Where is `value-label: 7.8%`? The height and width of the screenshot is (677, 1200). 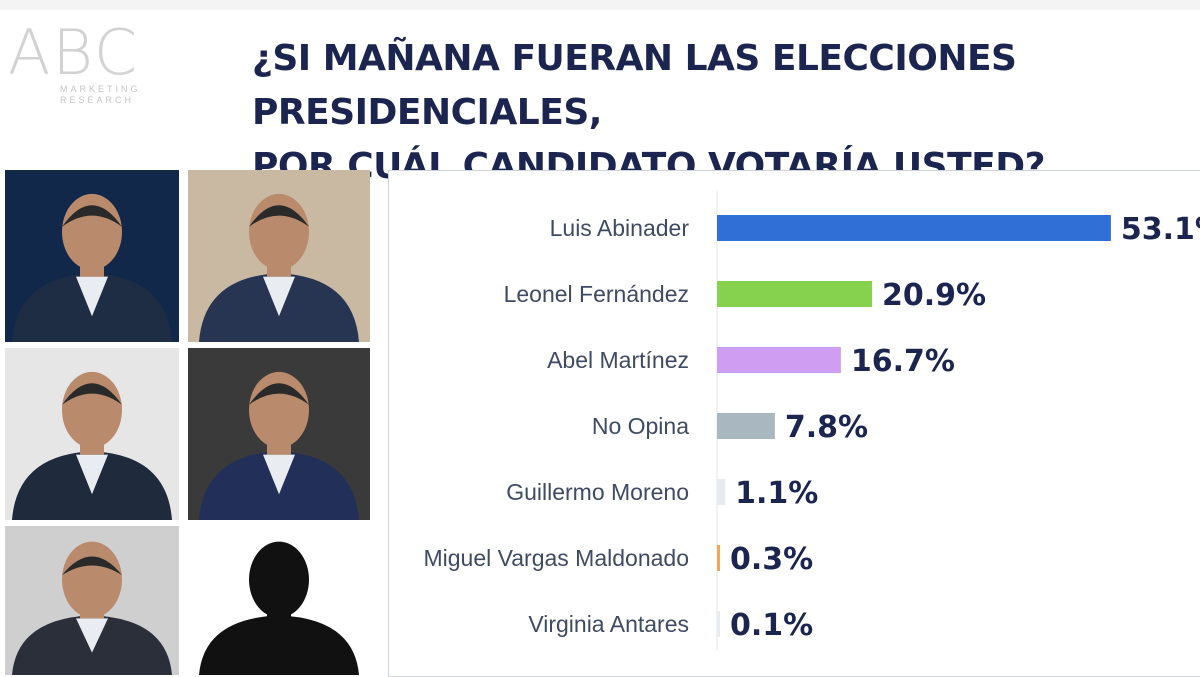 value-label: 7.8% is located at coordinates (826, 427).